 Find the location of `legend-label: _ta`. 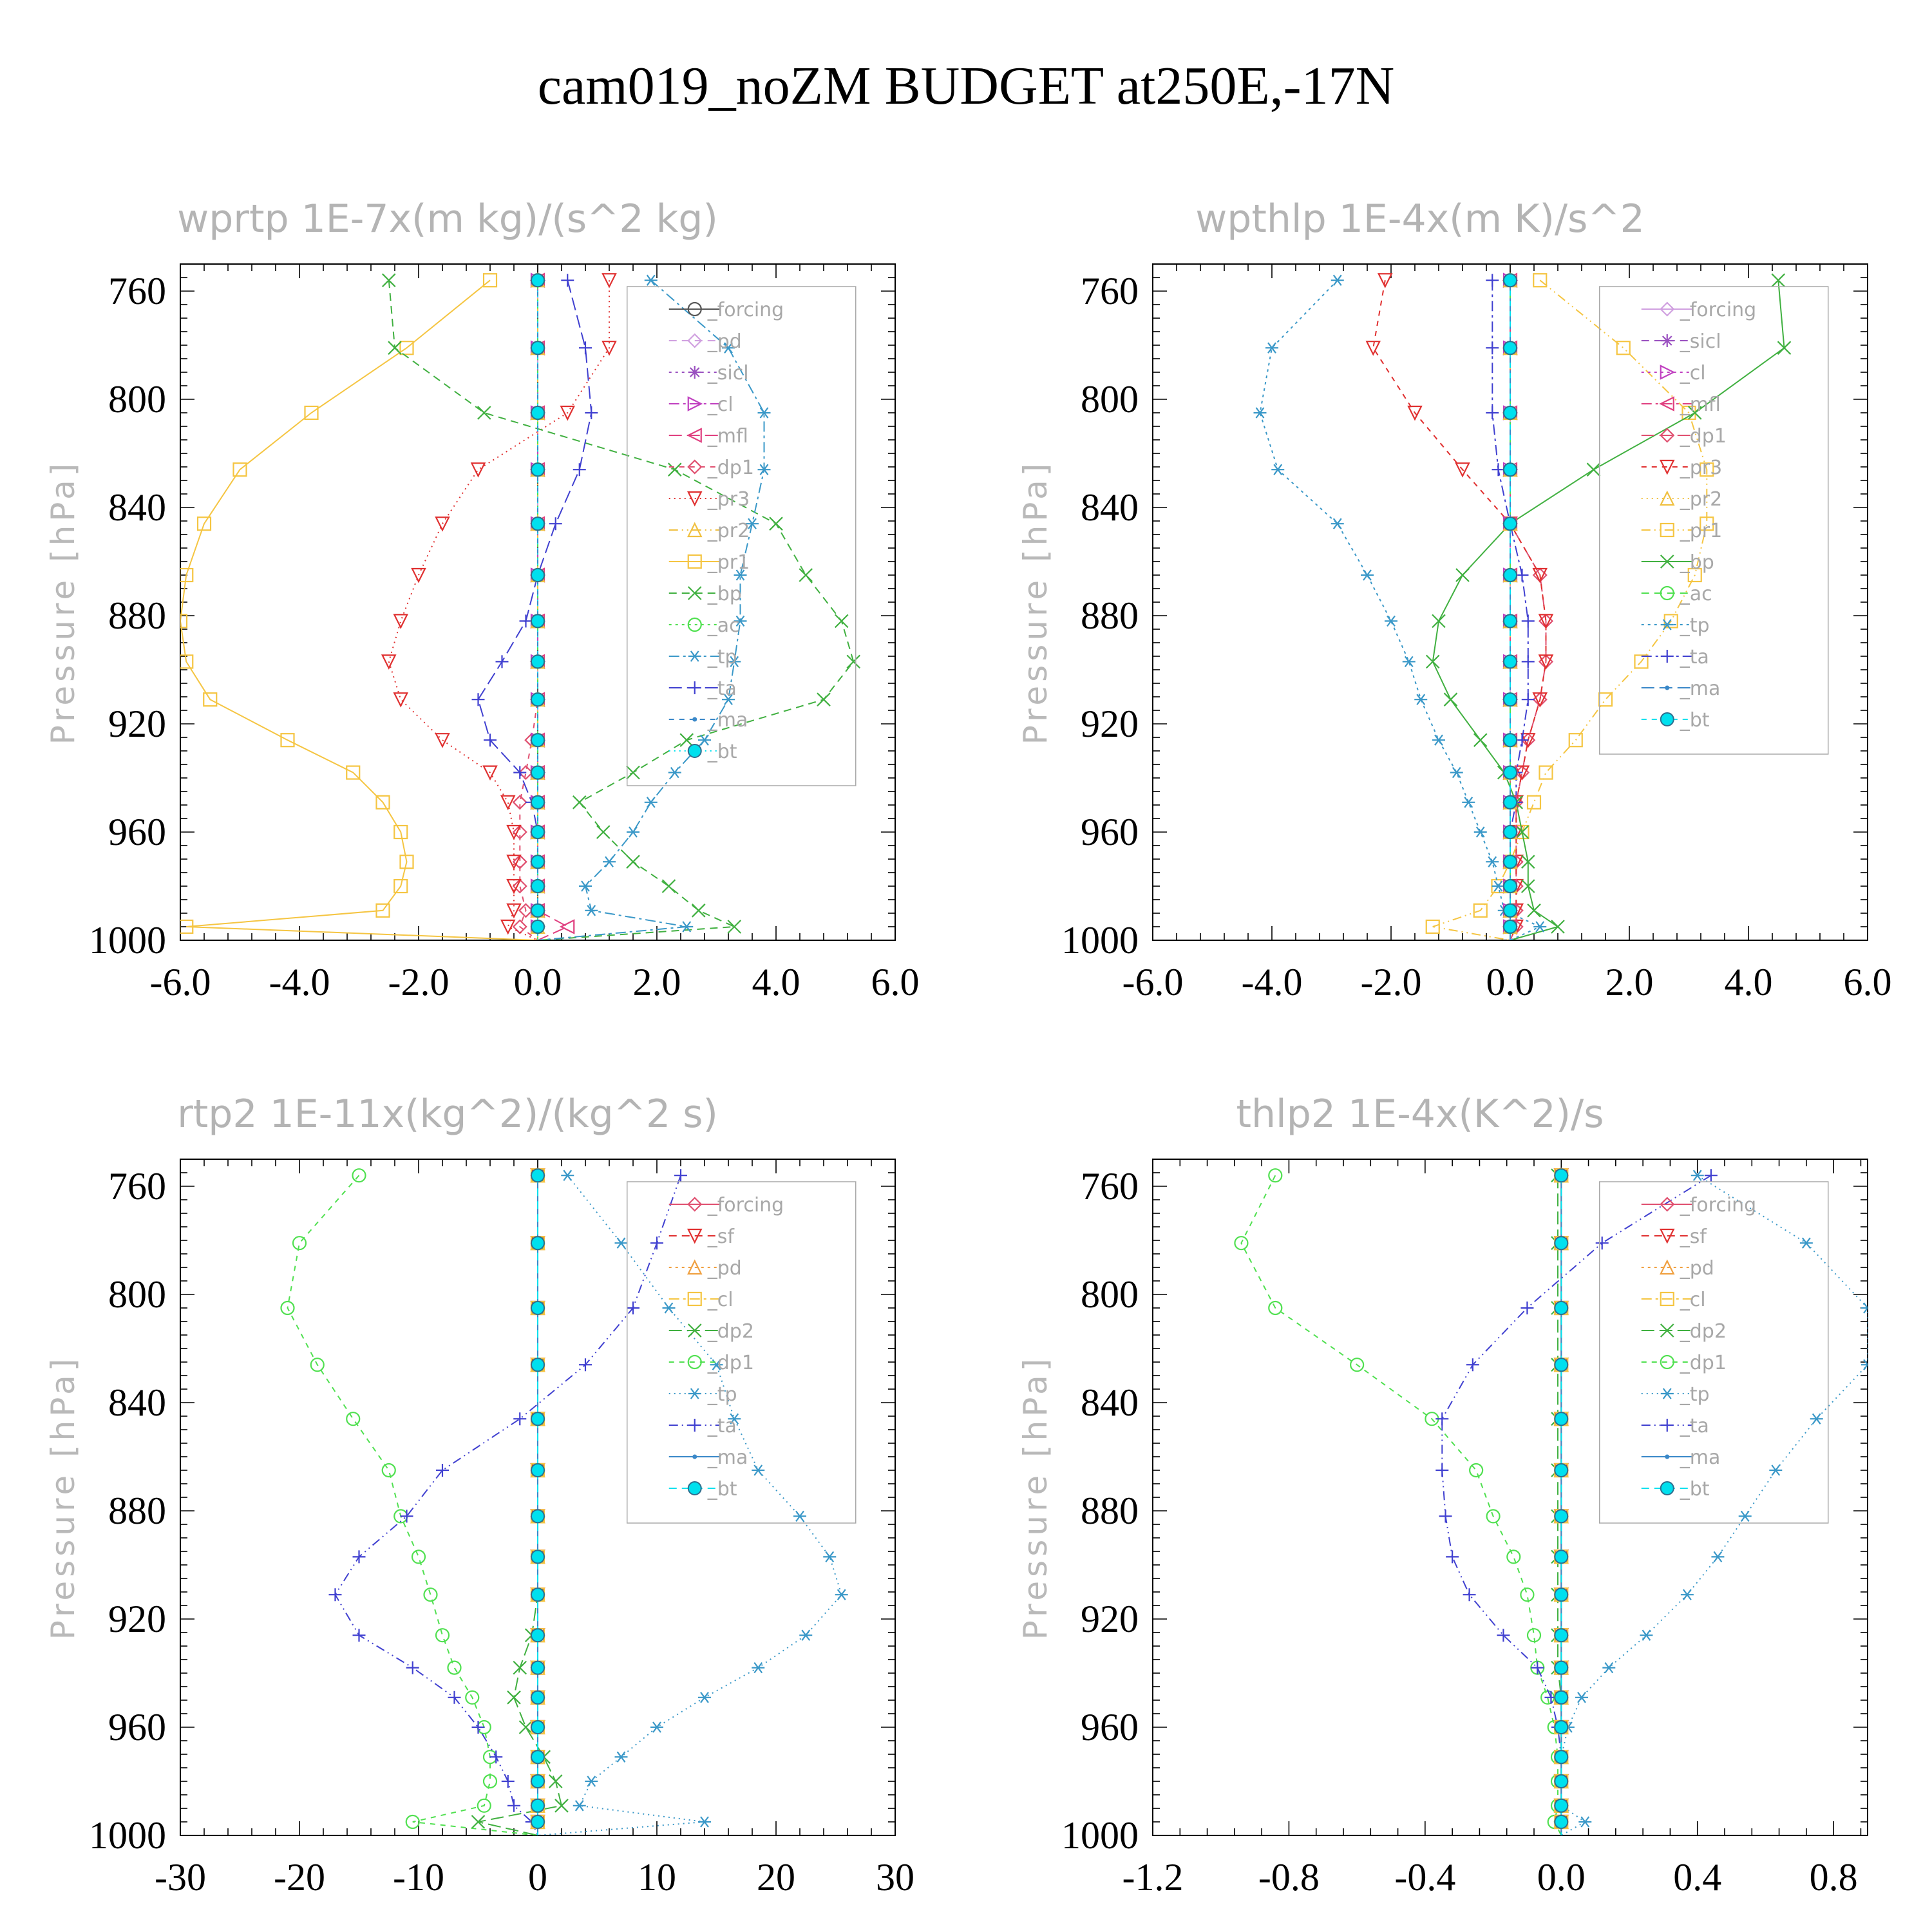

legend-label: _ta is located at coordinates (722, 688).